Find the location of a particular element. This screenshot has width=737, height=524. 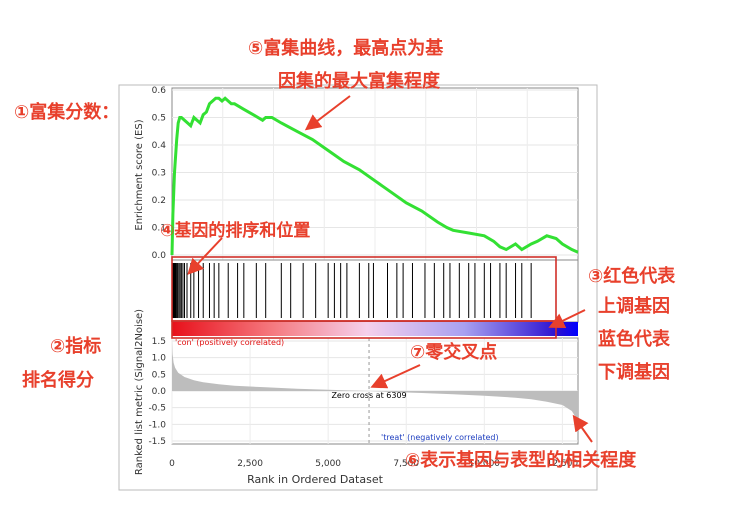

annotation-ranking-metric-1: ②指标 is located at coordinates (75, 346).